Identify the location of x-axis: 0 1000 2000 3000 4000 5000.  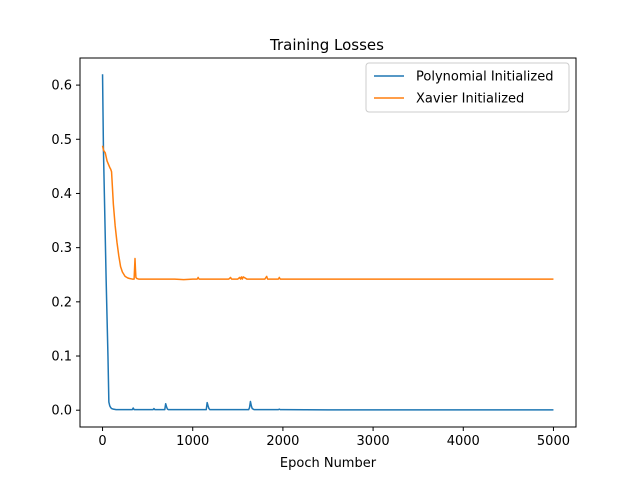
(334, 438).